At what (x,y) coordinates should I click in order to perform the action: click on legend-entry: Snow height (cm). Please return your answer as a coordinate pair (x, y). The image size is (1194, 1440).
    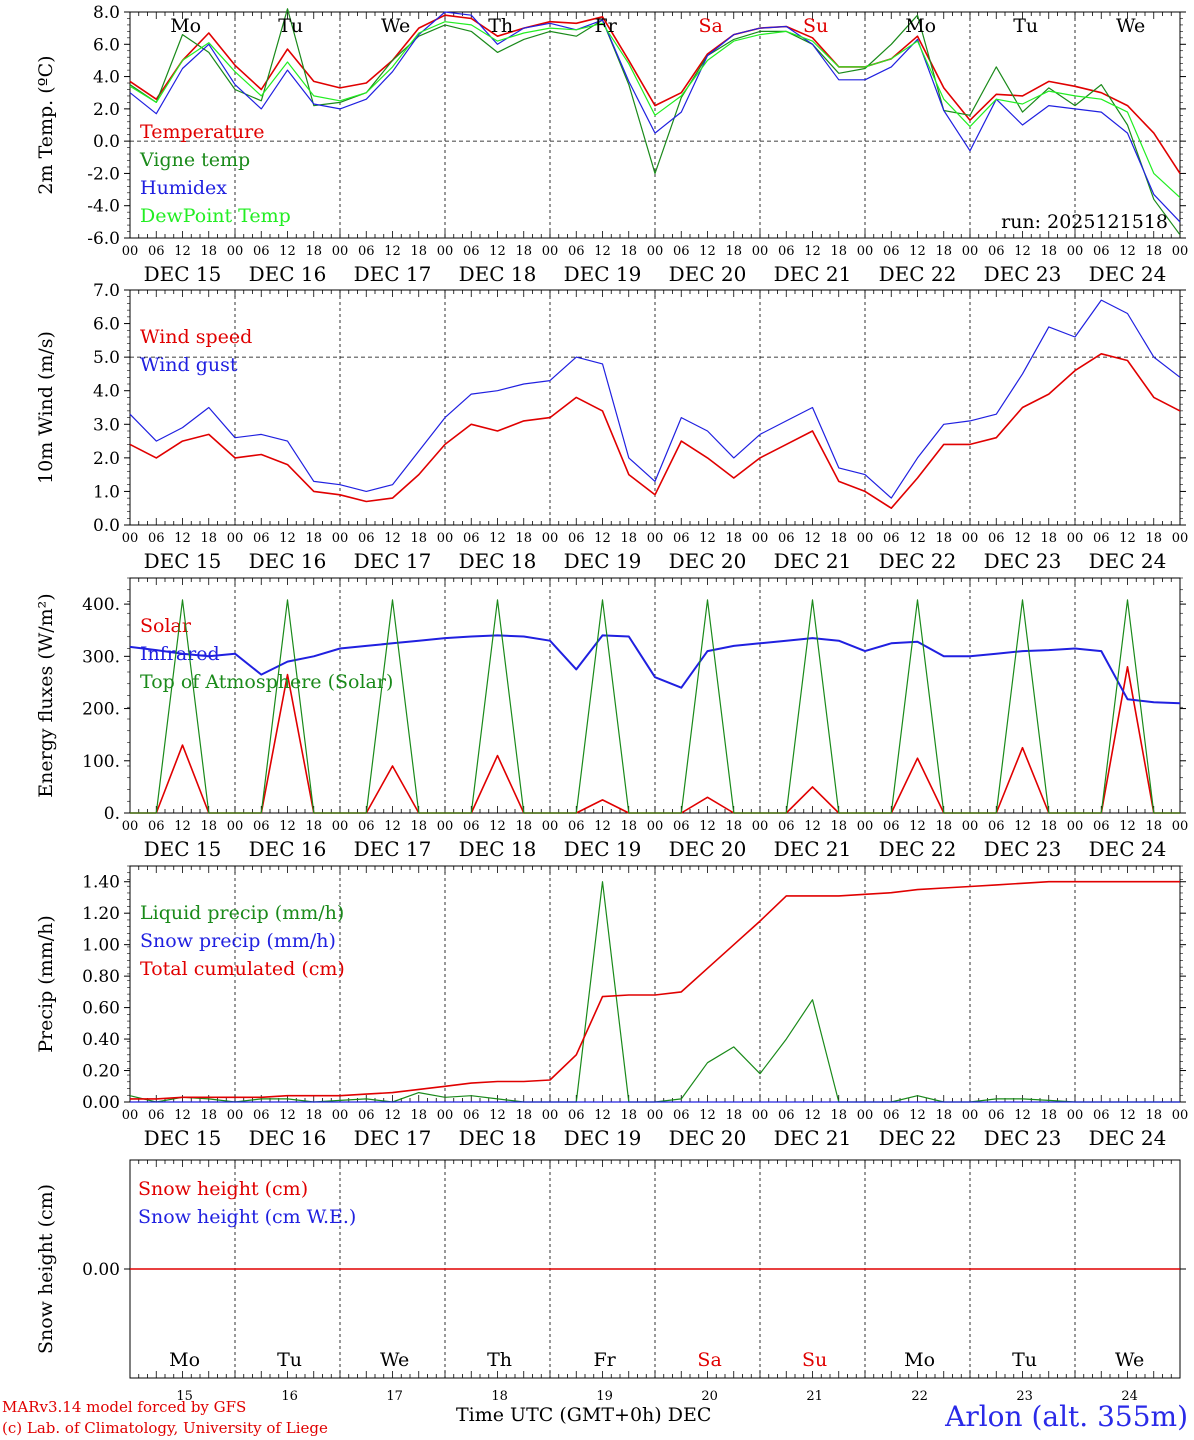
    Looking at the image, I should click on (223, 1189).